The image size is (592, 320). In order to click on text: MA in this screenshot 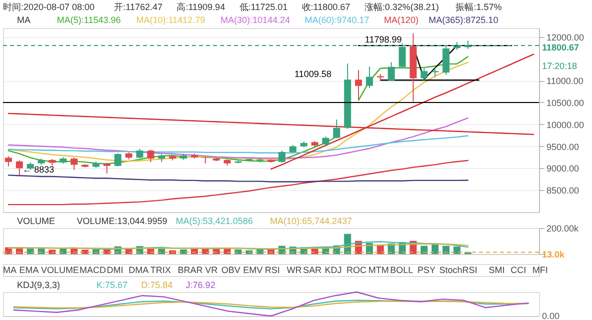, I will do `click(9, 270)`.